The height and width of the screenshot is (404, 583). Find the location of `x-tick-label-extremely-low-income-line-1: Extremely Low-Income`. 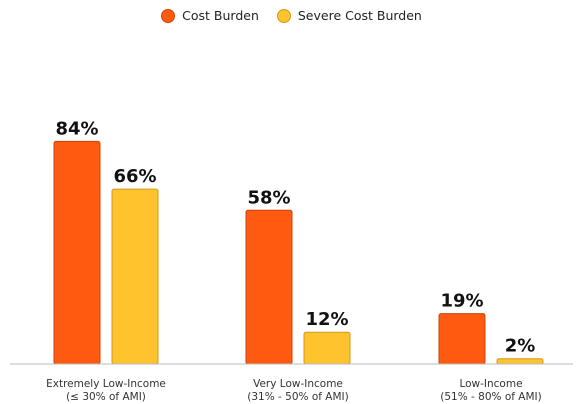

x-tick-label-extremely-low-income-line-1: Extremely Low-Income is located at coordinates (106, 384).